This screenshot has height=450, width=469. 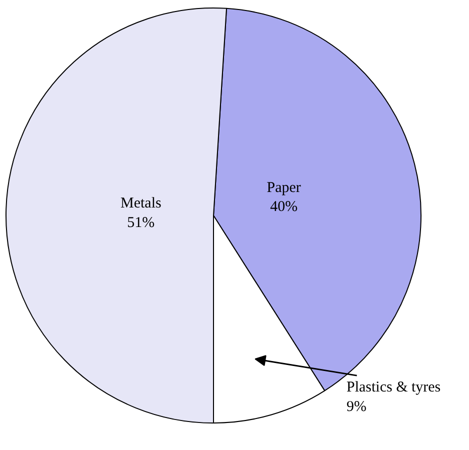 What do you see at coordinates (356, 406) in the screenshot?
I see `data-label: 9%` at bounding box center [356, 406].